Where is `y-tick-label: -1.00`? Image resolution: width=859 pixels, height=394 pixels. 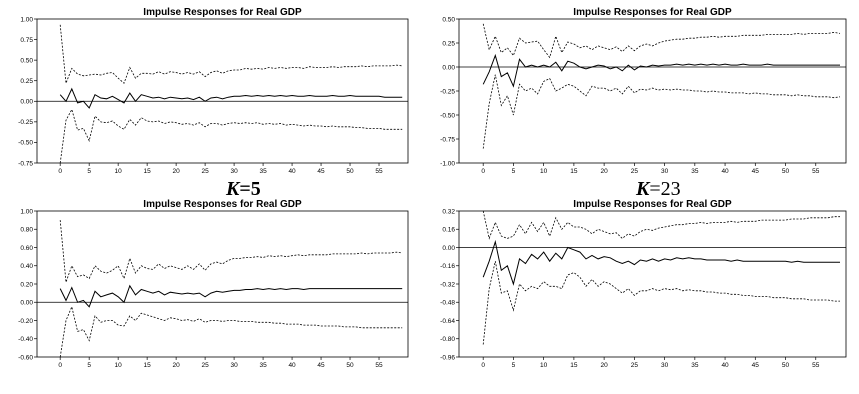
y-tick-label: -1.00 is located at coordinates (447, 163).